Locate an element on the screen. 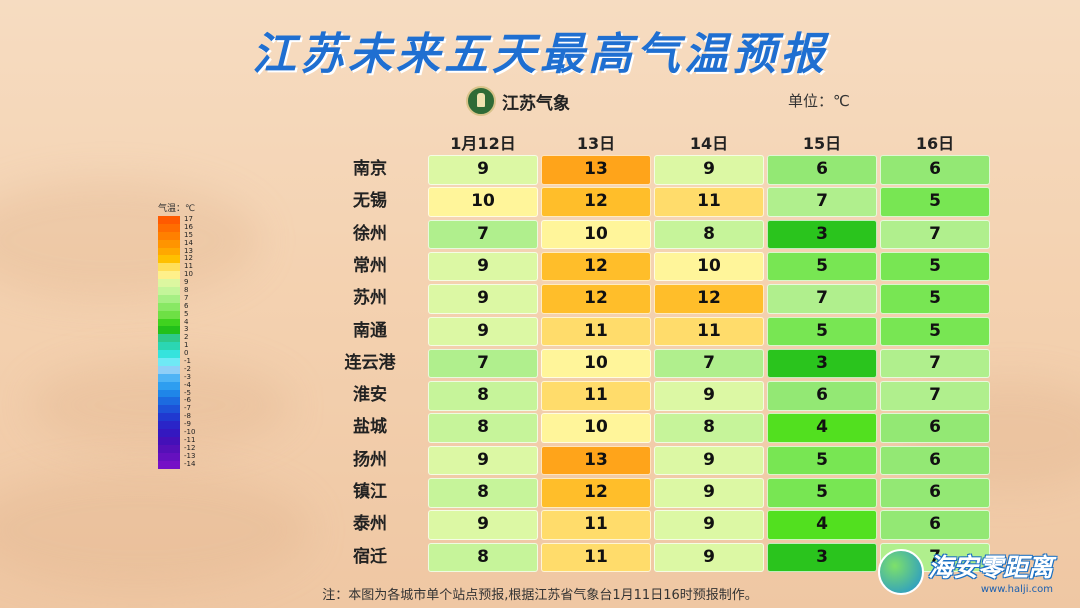  legend-label: -14 is located at coordinates (190, 463).